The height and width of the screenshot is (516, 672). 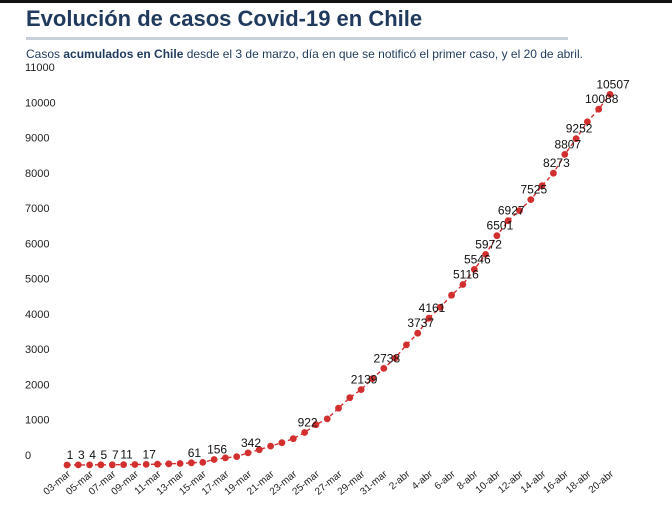 What do you see at coordinates (488, 244) in the screenshot?
I see `data-label: 5972` at bounding box center [488, 244].